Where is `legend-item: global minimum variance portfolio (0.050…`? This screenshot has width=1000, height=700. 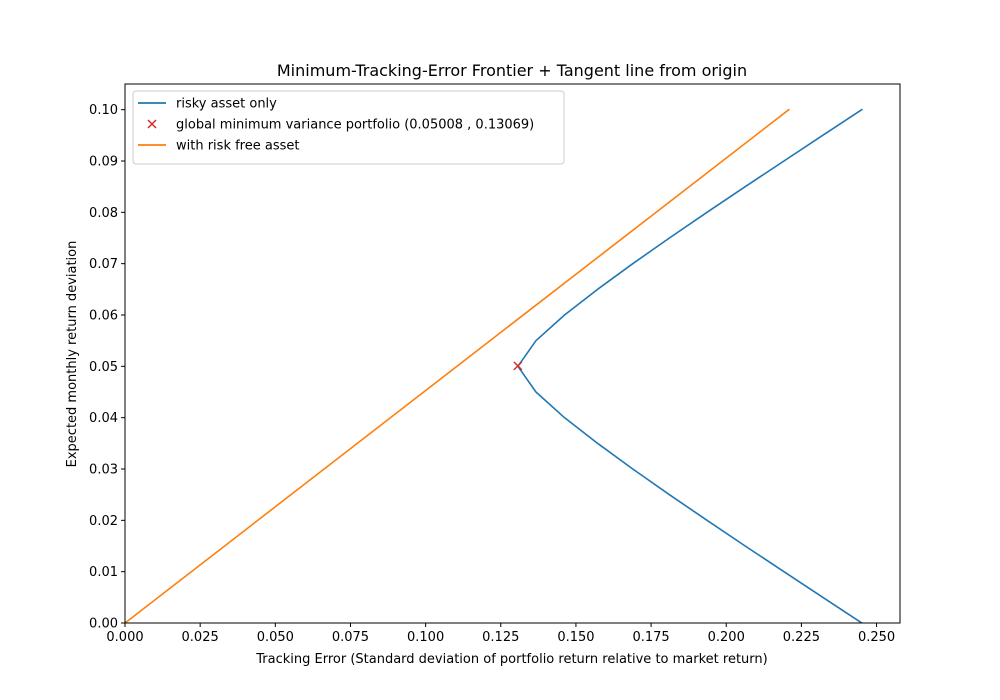
legend-item: global minimum variance portfolio (0.050… is located at coordinates (340, 125).